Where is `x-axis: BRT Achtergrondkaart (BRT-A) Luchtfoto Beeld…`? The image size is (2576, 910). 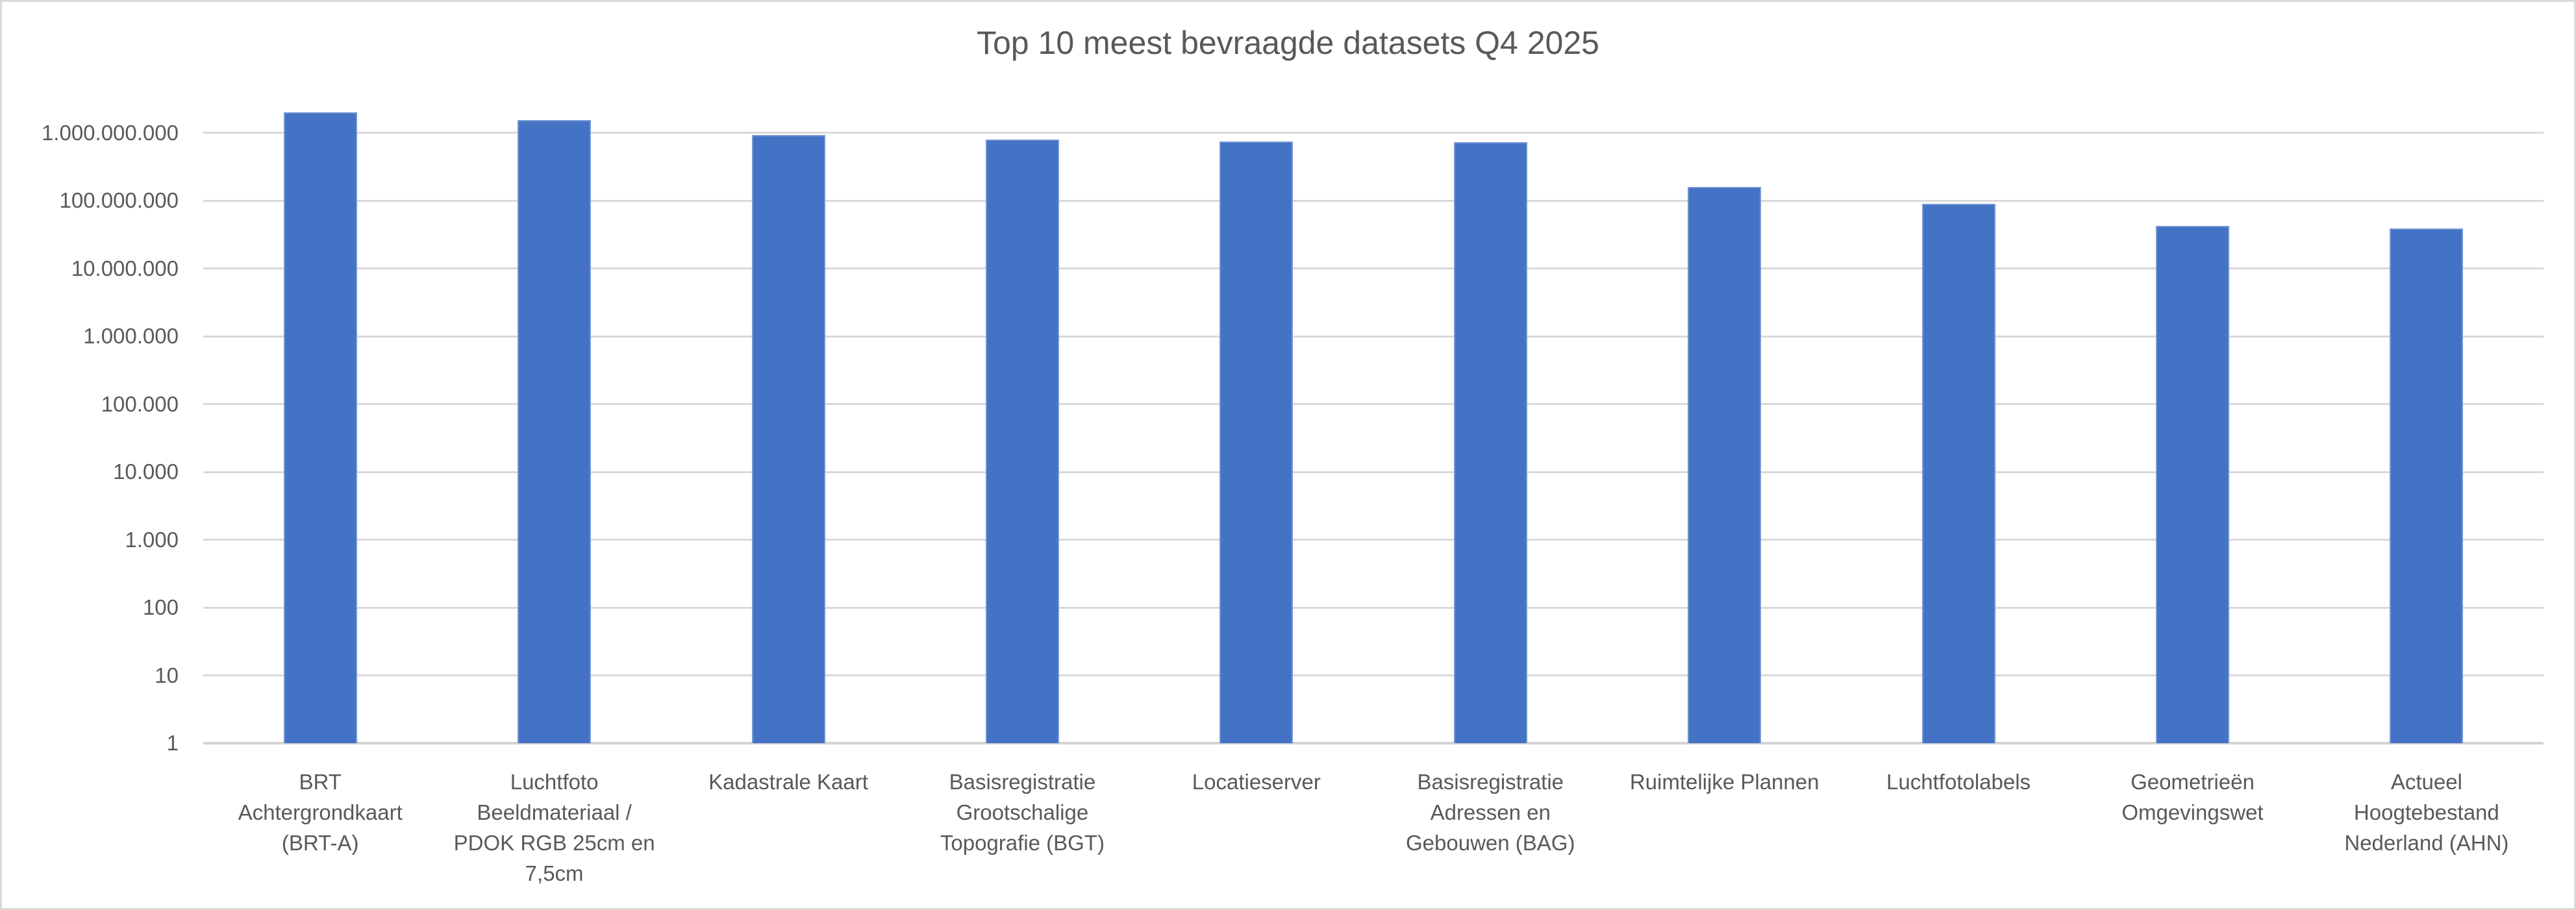
x-axis: BRT Achtergrondkaart (BRT-A) Luchtfoto Beeld… is located at coordinates (1373, 828).